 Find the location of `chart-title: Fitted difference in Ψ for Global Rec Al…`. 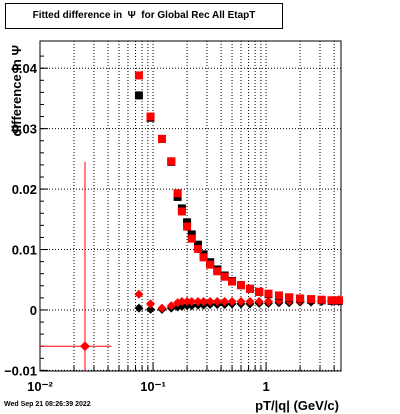

chart-title: Fitted difference in Ψ for Global Rec Al… is located at coordinates (144, 15).